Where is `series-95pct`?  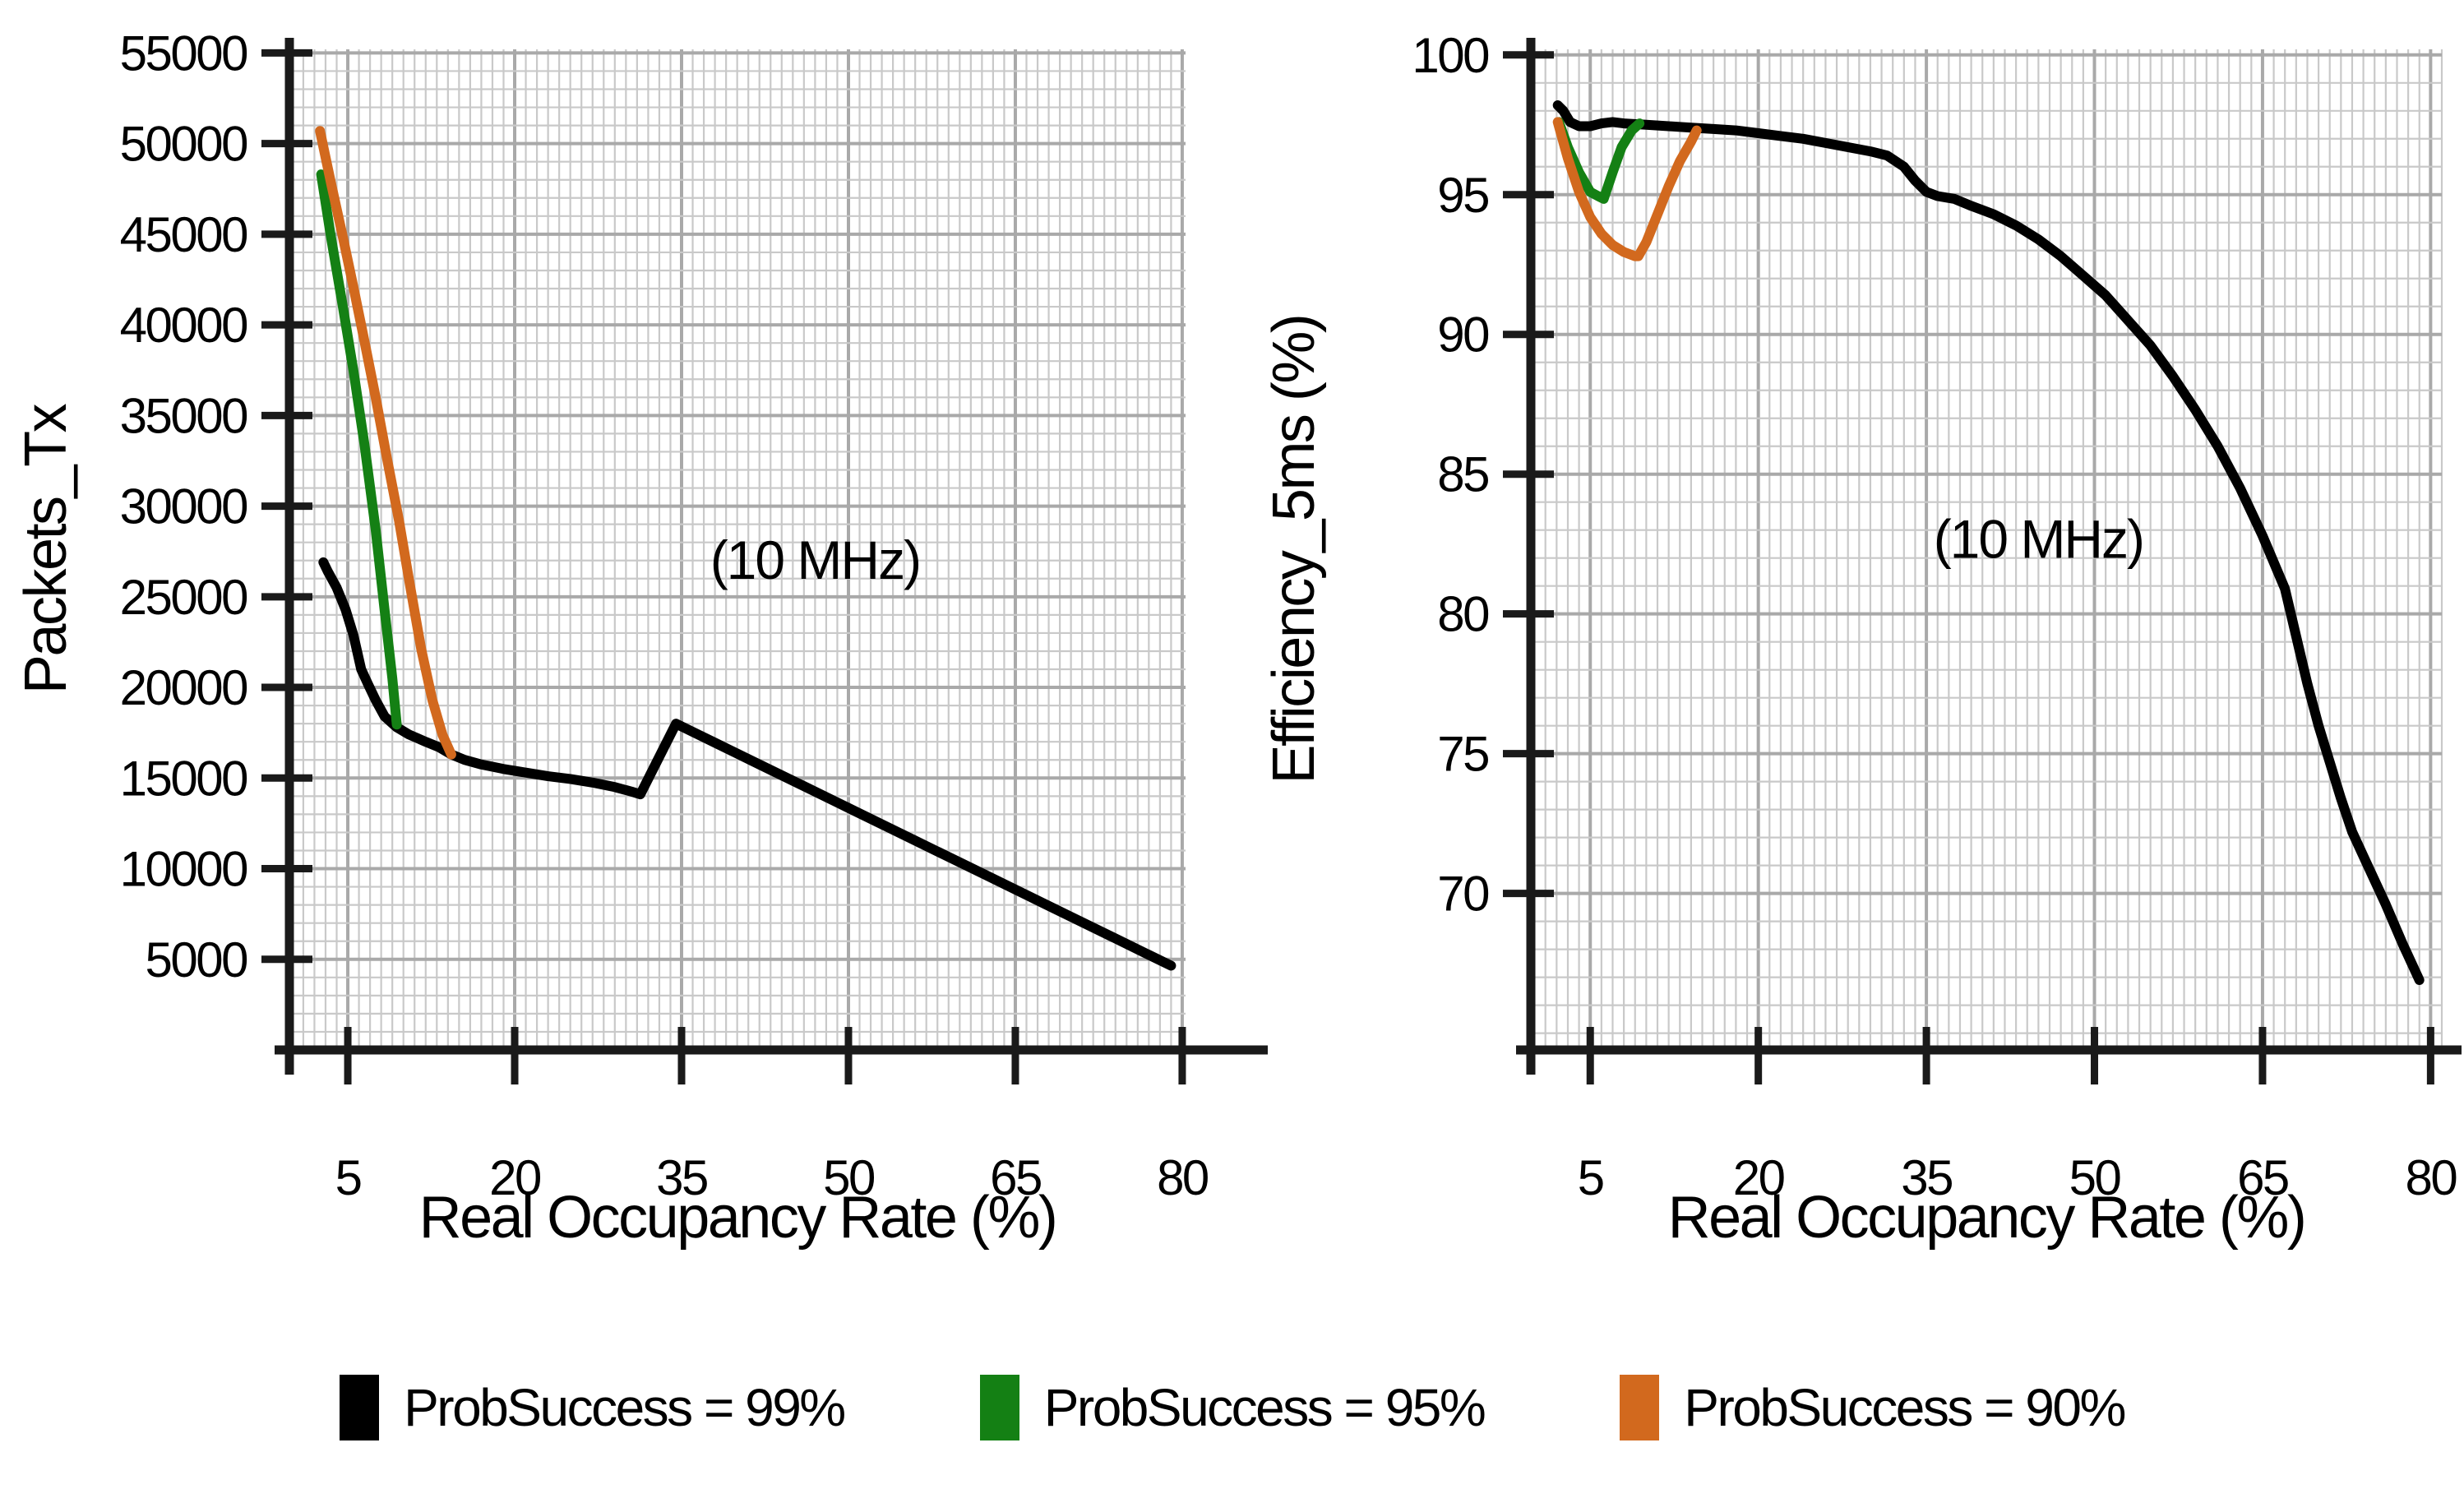 series-95pct is located at coordinates (359, 449).